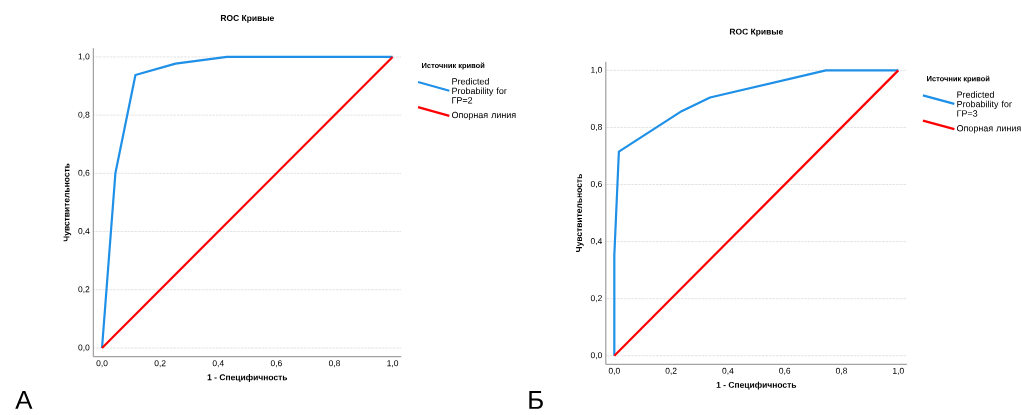 This screenshot has height=415, width=1021. What do you see at coordinates (536, 399) in the screenshot?
I see `text: Б` at bounding box center [536, 399].